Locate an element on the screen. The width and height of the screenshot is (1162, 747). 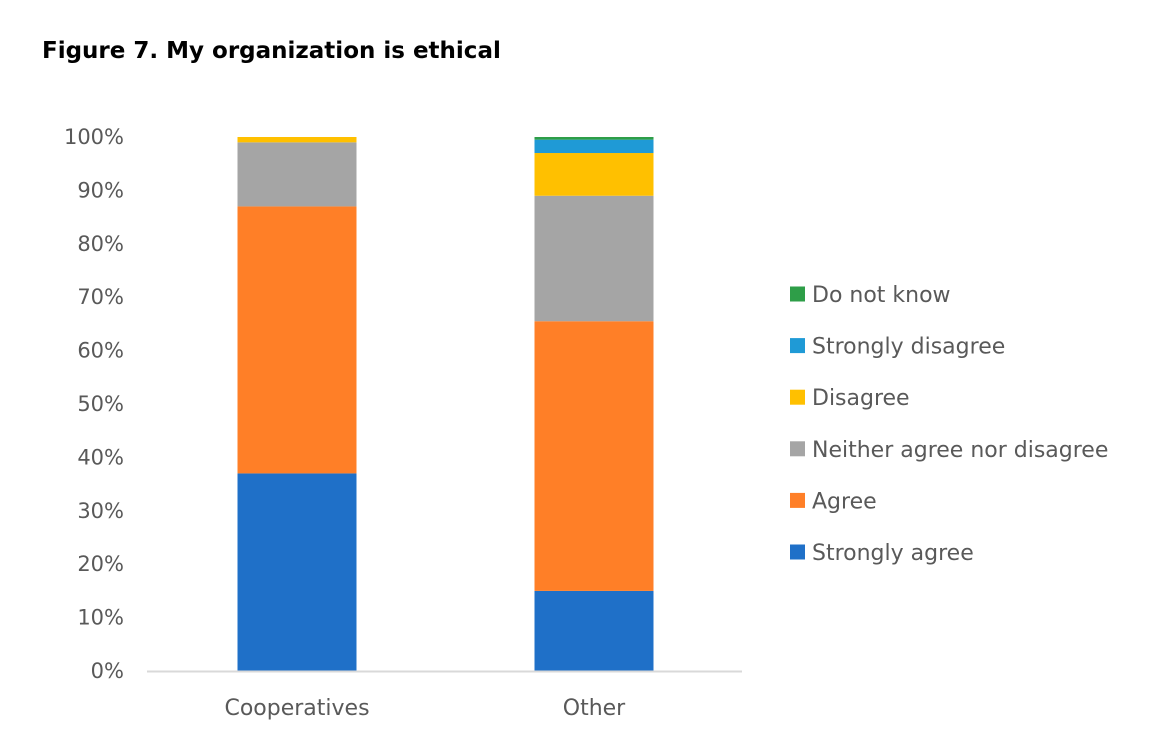
y-tick-label: 0% is located at coordinates (107, 671).